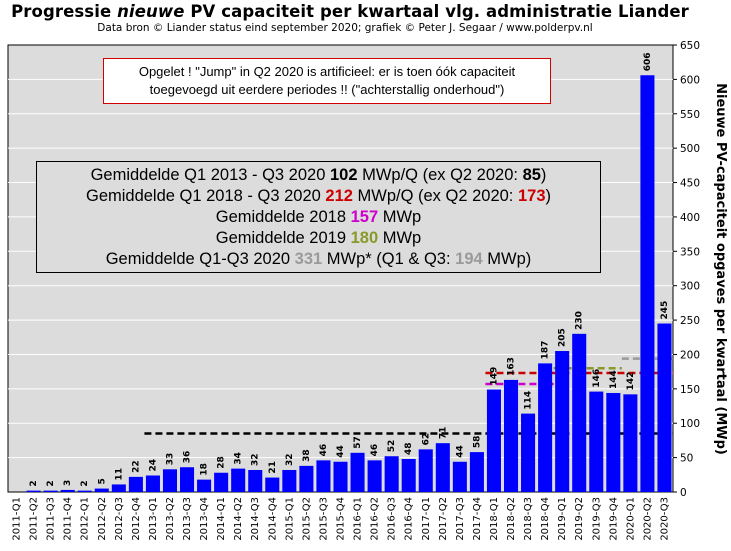  What do you see at coordinates (690, 184) in the screenshot?
I see `y-tick-label: 450` at bounding box center [690, 184].